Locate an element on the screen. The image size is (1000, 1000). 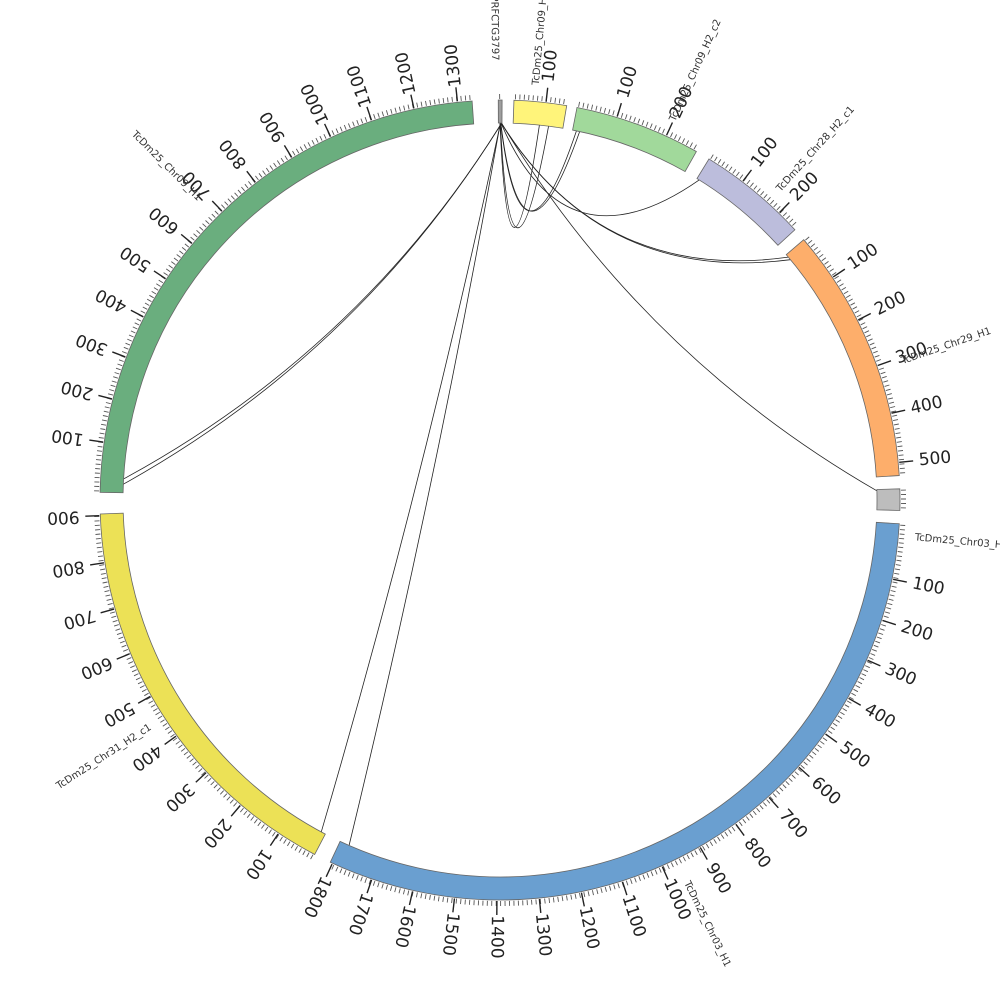
tick-label: 1800 is located at coordinates (317, 897).